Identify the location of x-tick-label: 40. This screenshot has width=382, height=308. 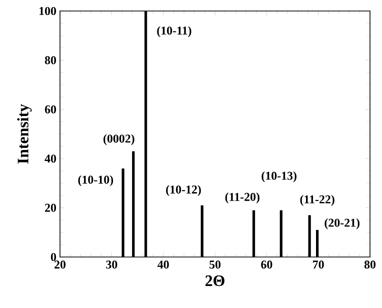
(163, 264).